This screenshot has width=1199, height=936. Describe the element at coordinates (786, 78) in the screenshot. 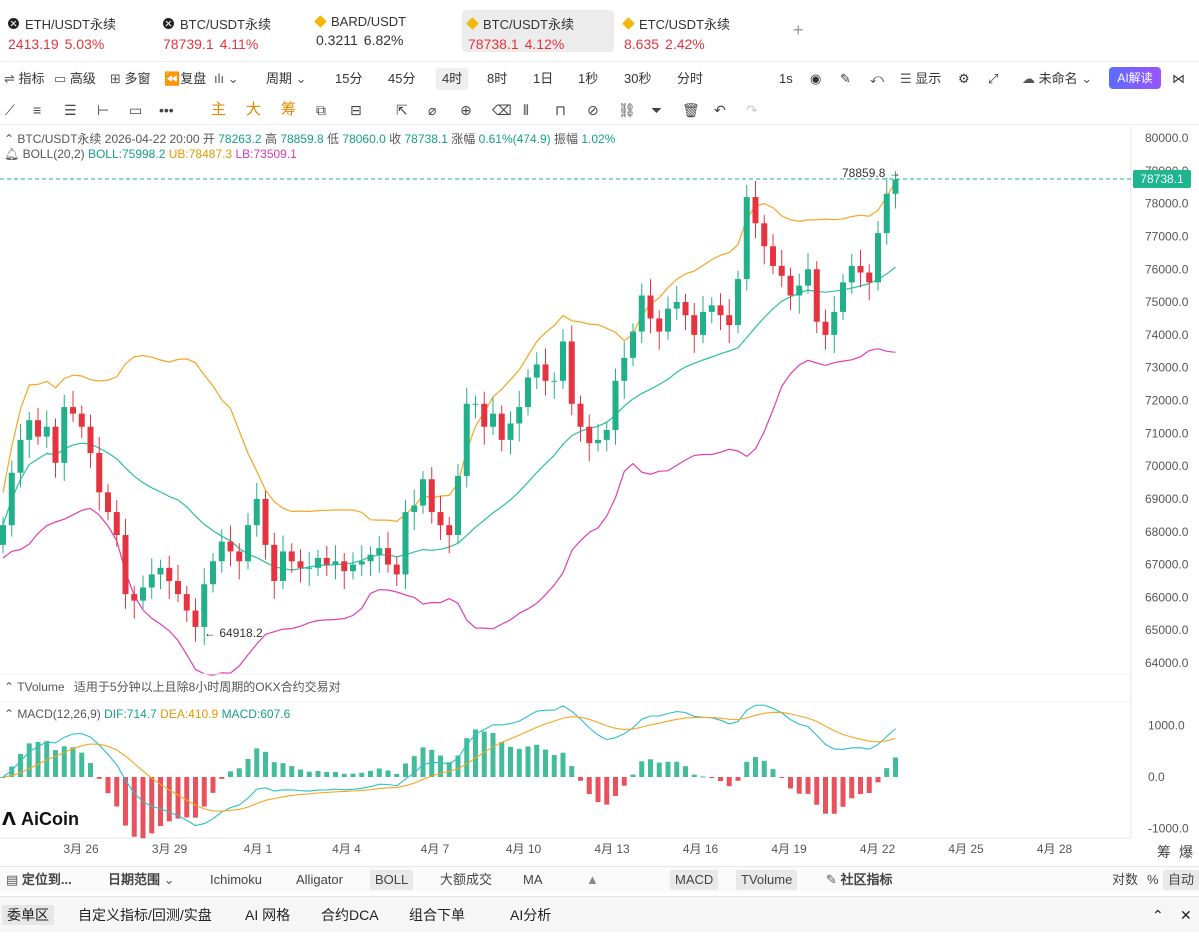

I see `interval-1s-quick: 1s` at that location.